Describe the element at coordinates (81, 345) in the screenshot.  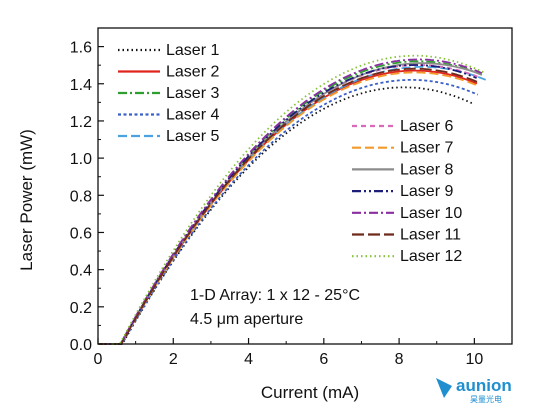
I see `y-tick-label: 0.0` at that location.